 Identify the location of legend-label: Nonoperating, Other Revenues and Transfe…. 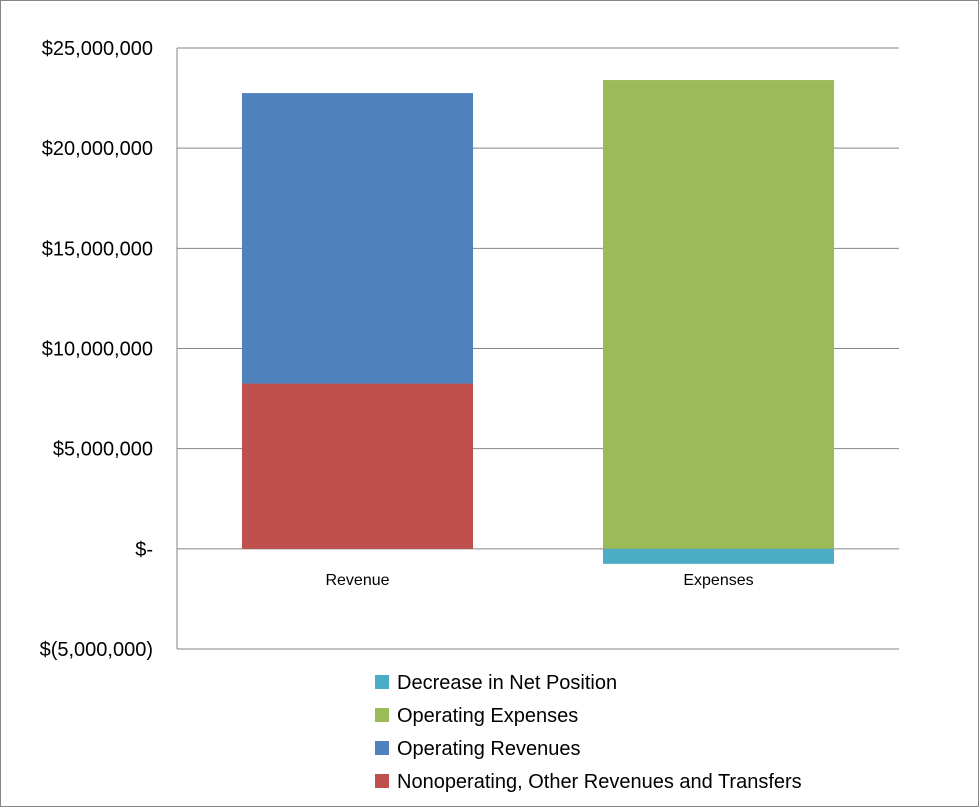
(599, 782).